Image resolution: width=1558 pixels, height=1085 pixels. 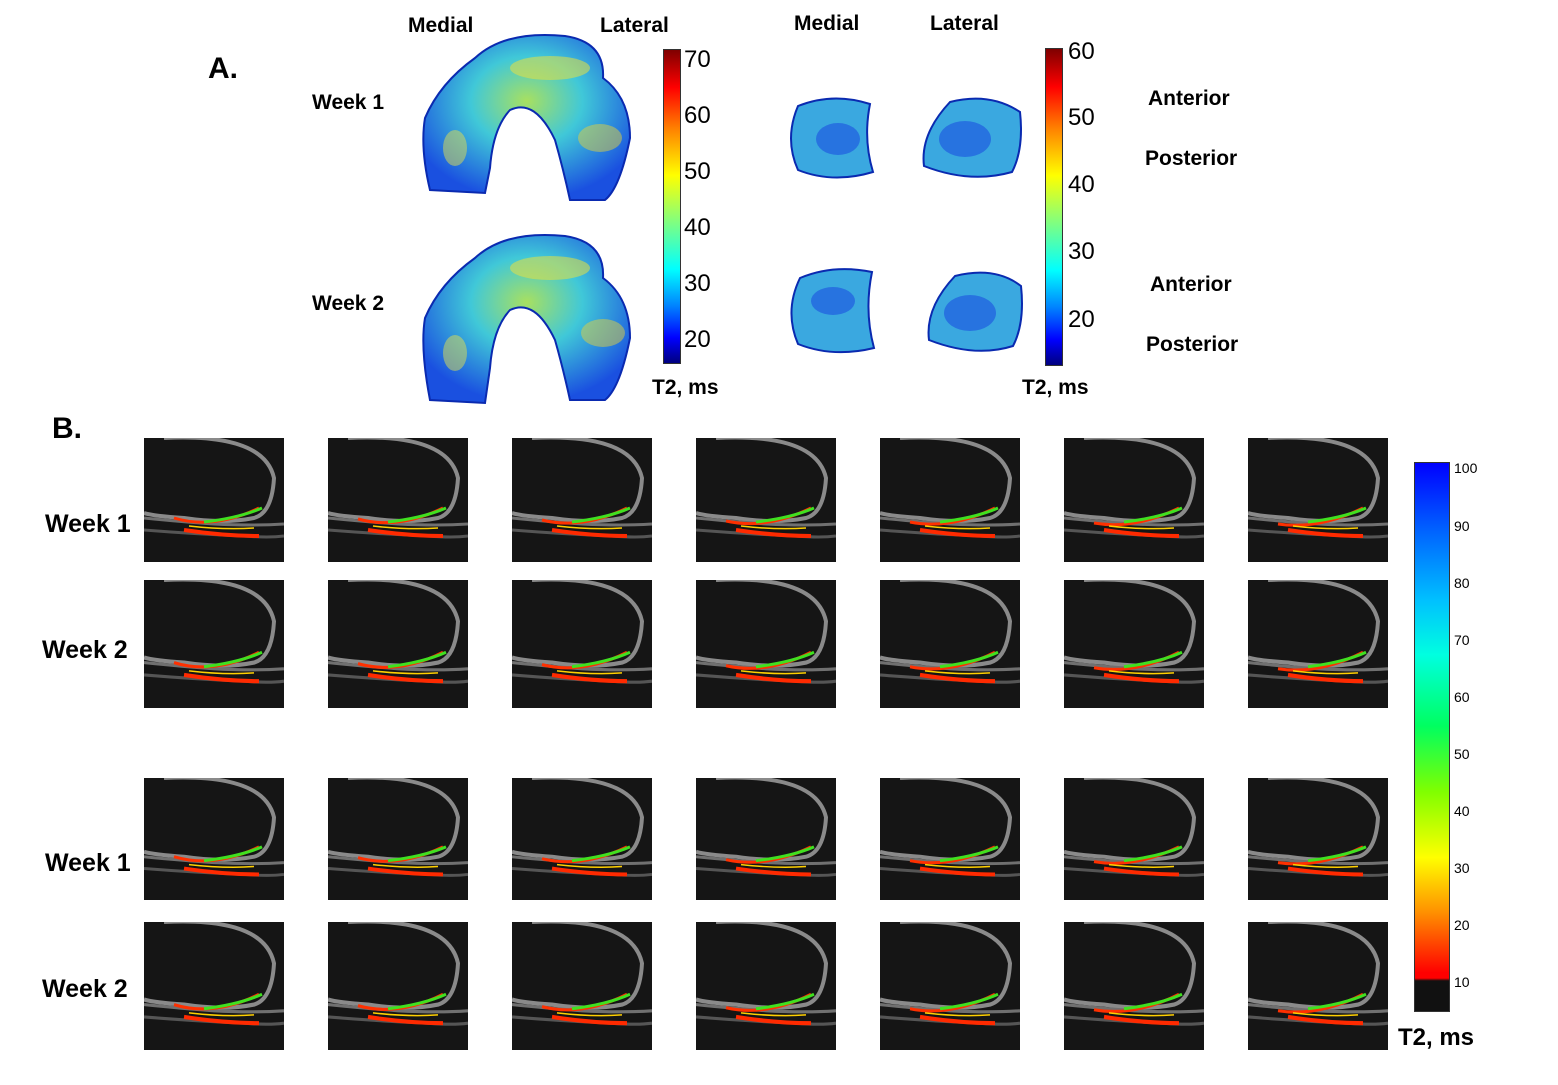 What do you see at coordinates (1081, 184) in the screenshot?
I see `tibial-tick-40: 40` at bounding box center [1081, 184].